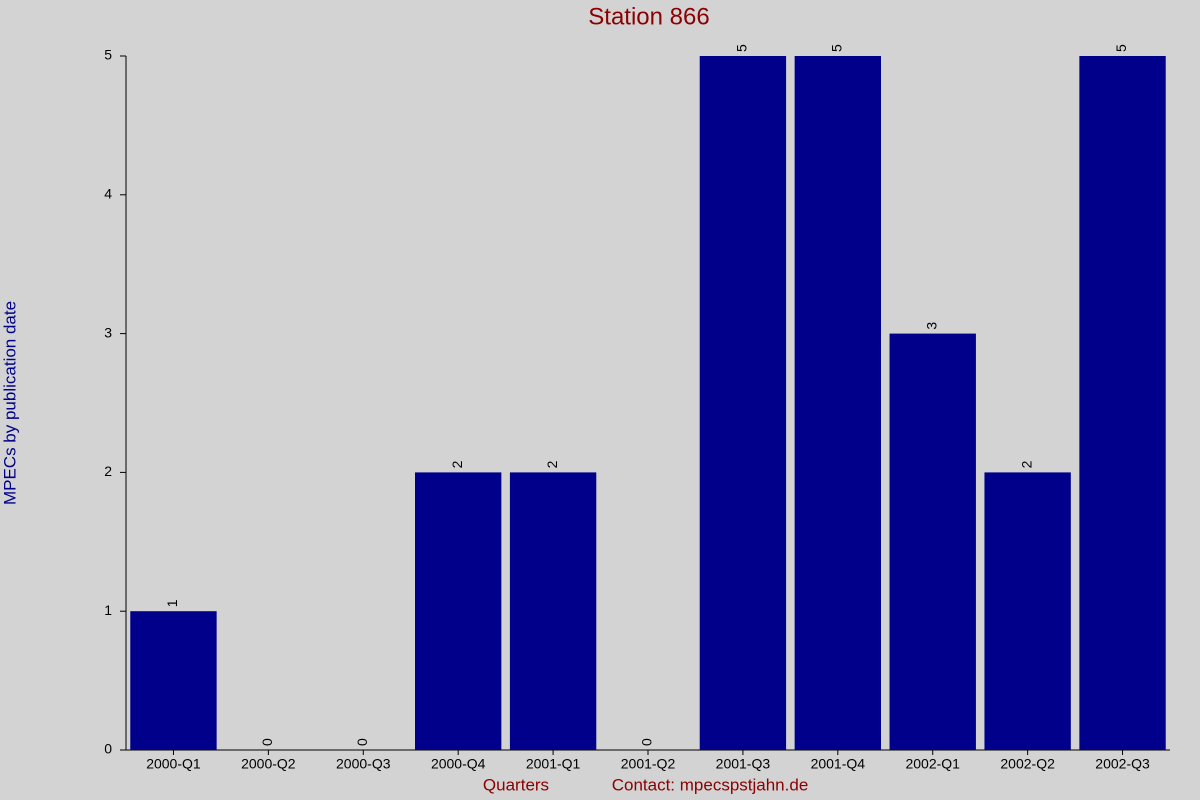 The width and height of the screenshot is (1200, 800). I want to click on x-tick-label: 2001-Q2, so click(648, 764).